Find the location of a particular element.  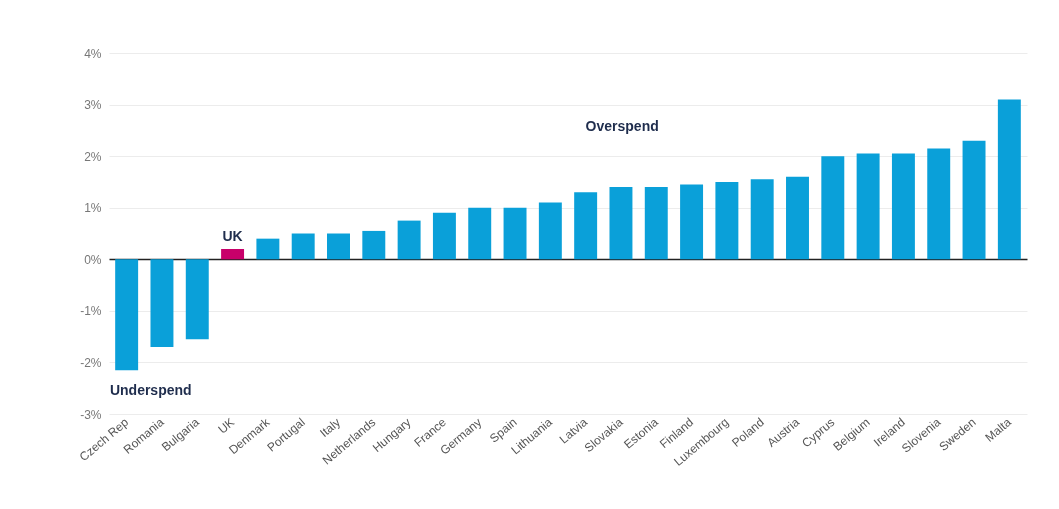

y-tick-label: 0% is located at coordinates (93, 259).